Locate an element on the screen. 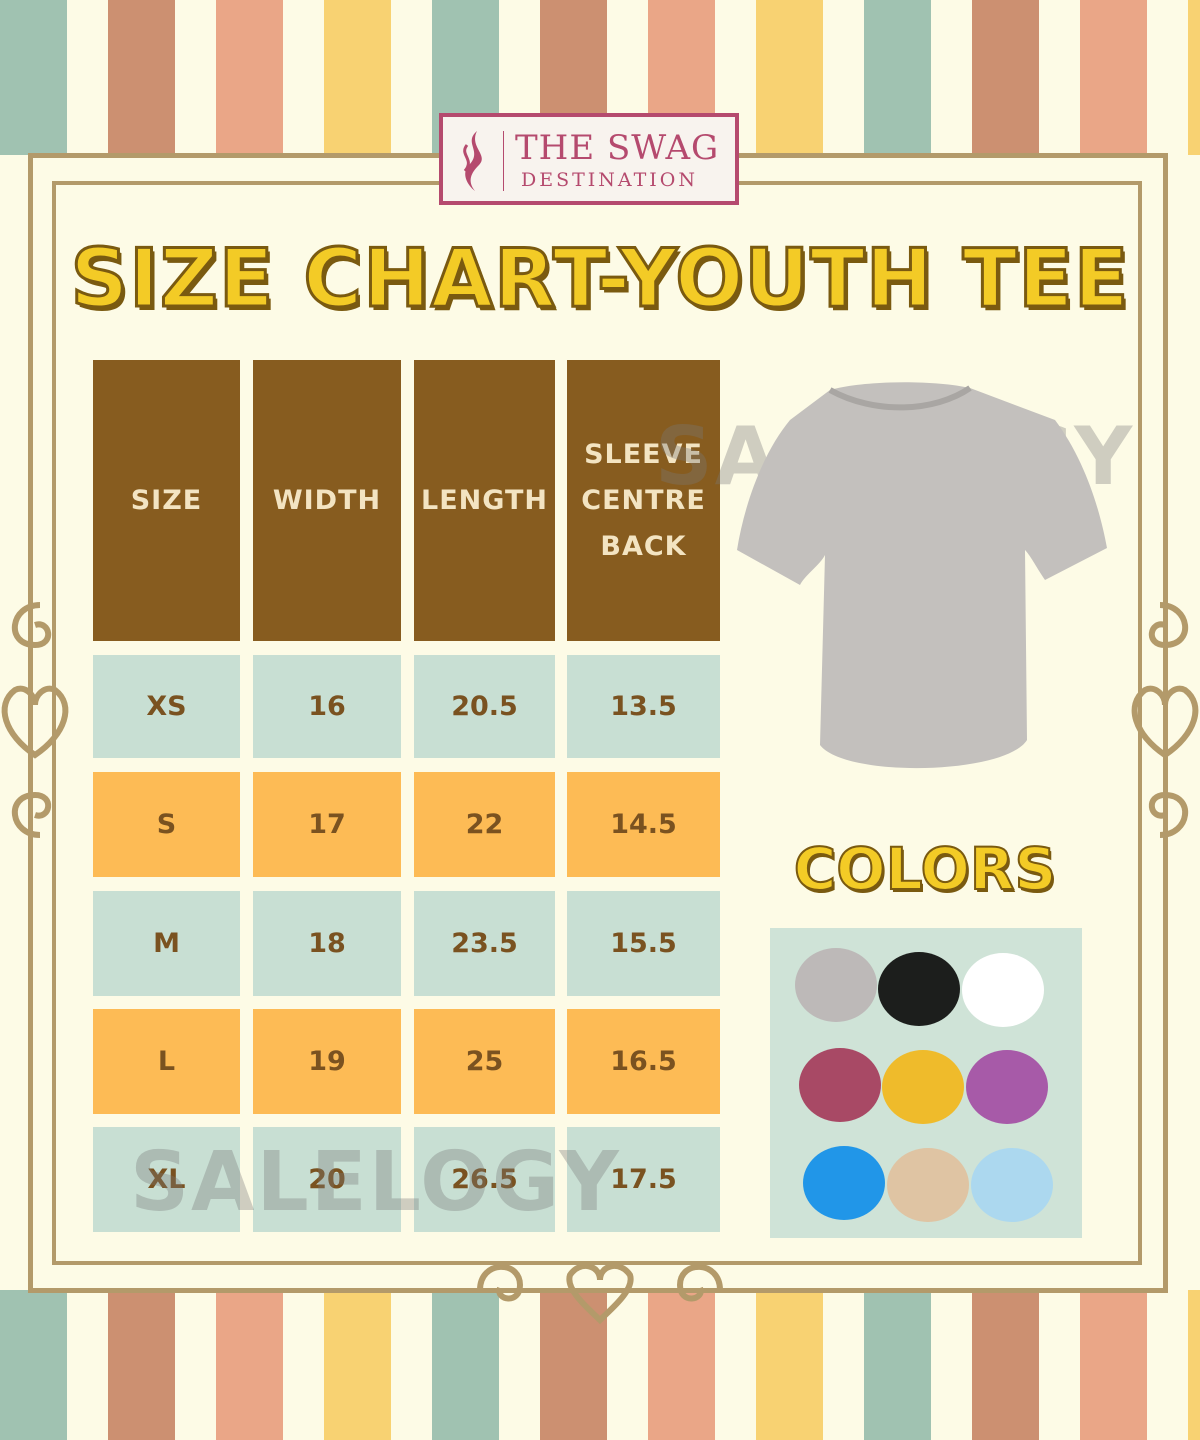 The width and height of the screenshot is (1200, 1440). table-cell: 17 is located at coordinates (327, 824).